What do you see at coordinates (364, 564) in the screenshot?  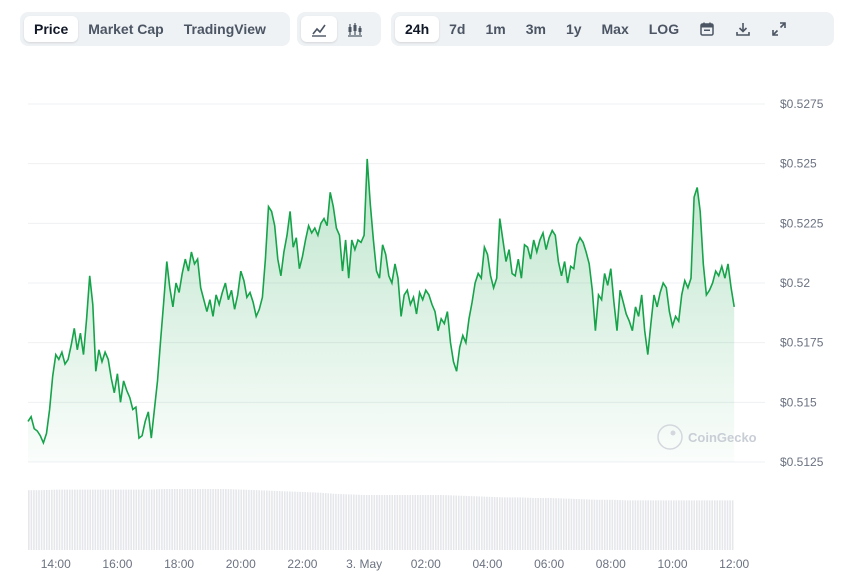 I see `x-tick-label: 3. May` at bounding box center [364, 564].